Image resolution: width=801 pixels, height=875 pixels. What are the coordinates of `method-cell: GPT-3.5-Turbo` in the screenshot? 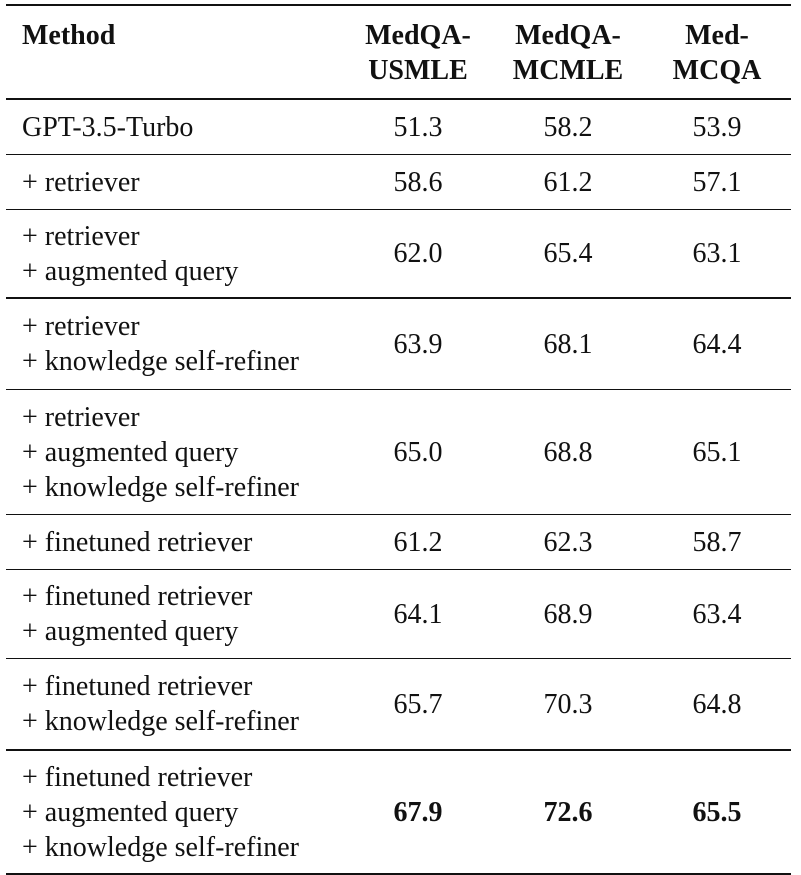 It's located at (174, 127).